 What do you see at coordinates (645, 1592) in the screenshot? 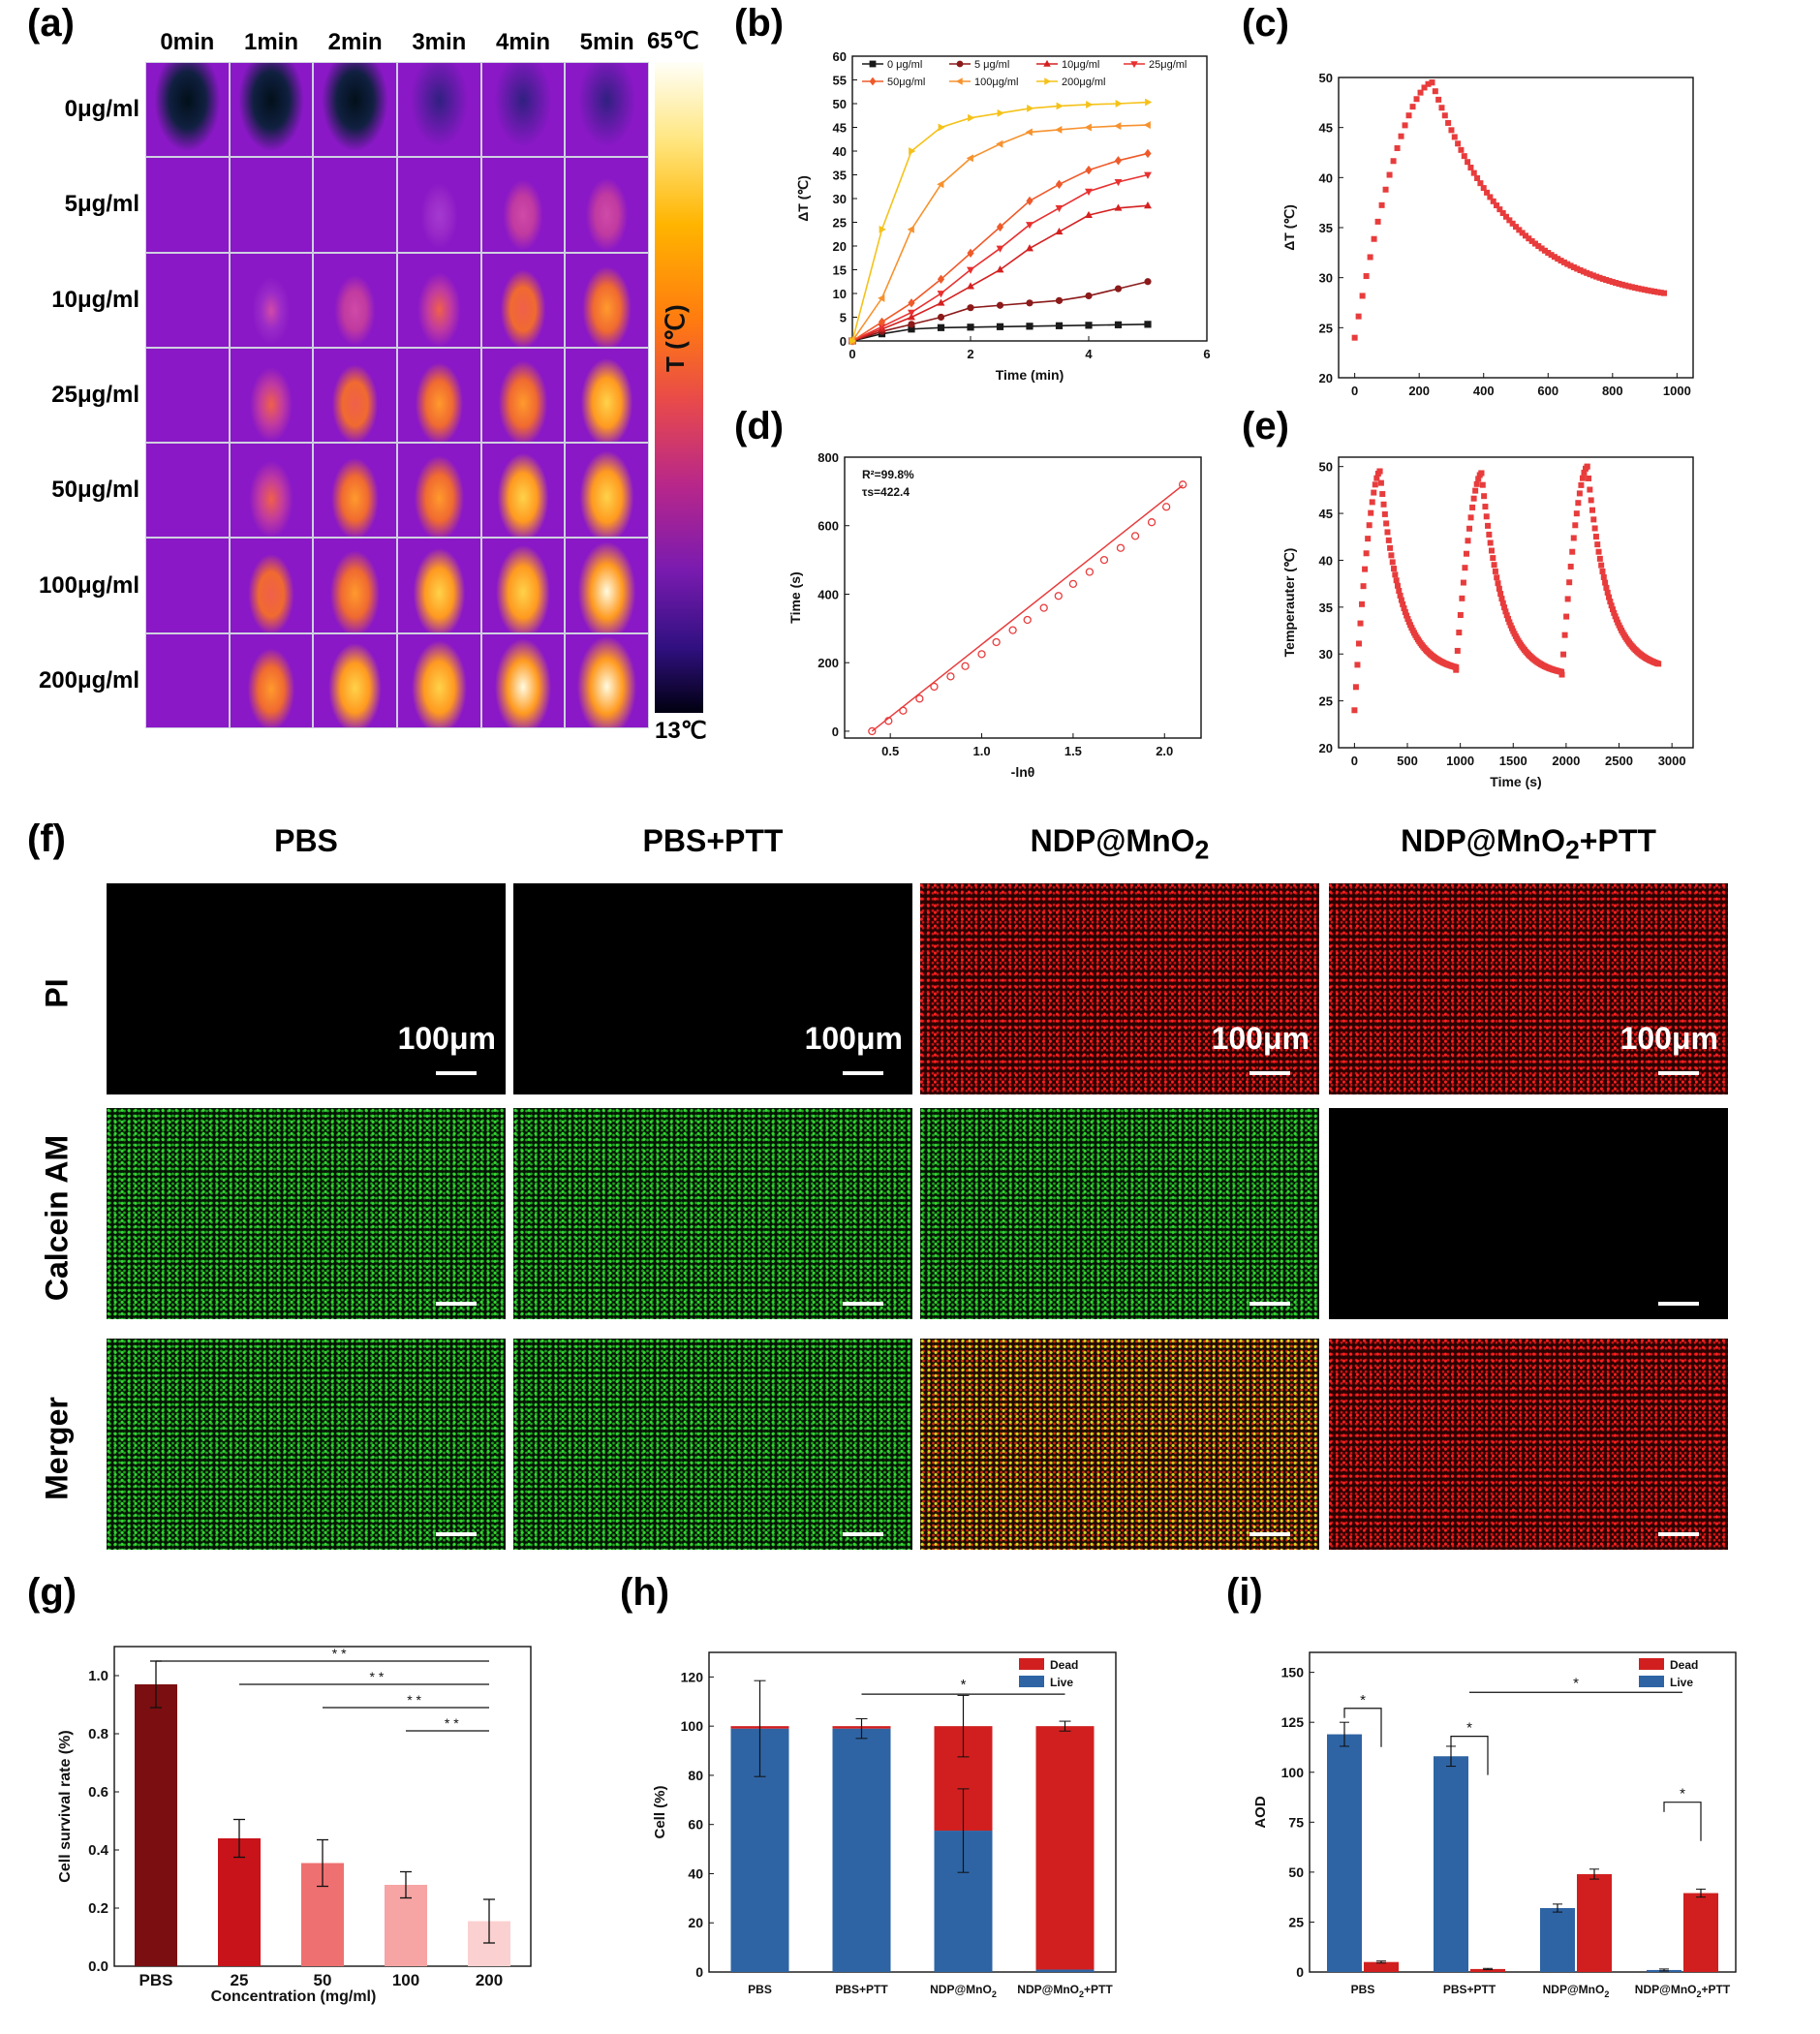
I see `panel-label-h: (h)` at bounding box center [645, 1592].